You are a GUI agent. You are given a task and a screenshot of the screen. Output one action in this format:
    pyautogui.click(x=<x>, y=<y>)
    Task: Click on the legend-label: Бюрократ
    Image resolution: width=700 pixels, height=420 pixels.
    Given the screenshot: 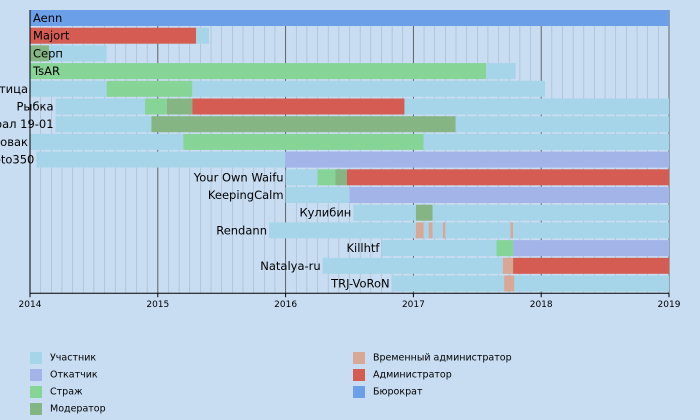 What is the action you would take?
    pyautogui.click(x=398, y=392)
    